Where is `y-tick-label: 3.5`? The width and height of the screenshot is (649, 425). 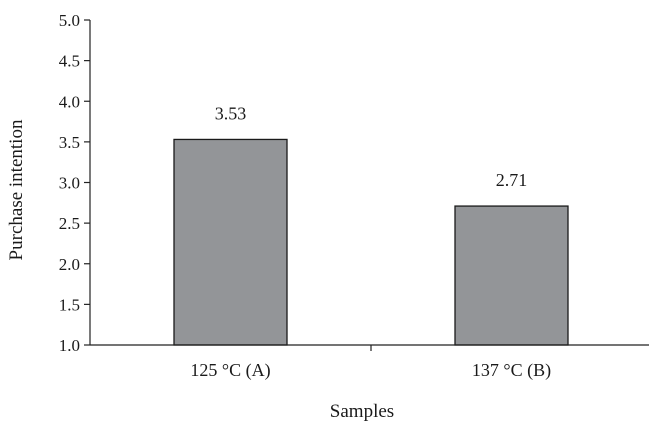
y-tick-label: 3.5 is located at coordinates (69, 142).